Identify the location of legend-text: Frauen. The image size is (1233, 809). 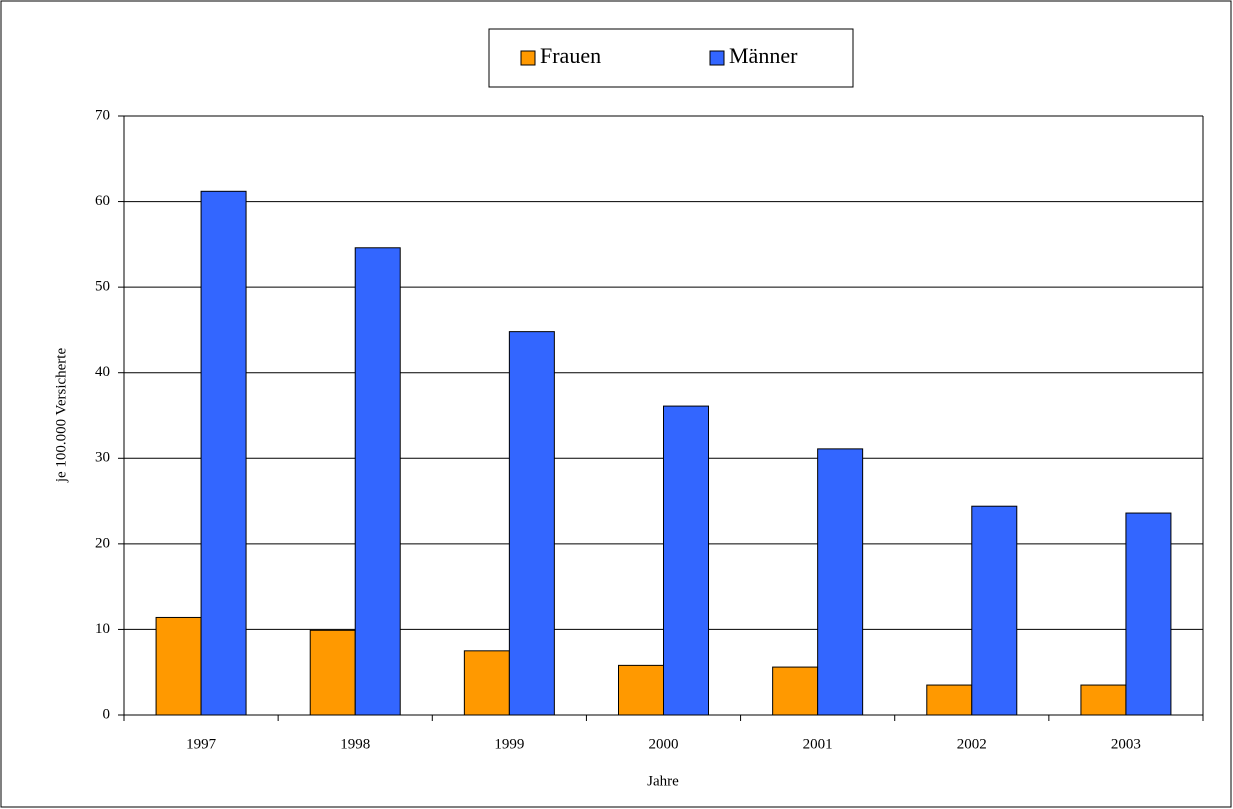
(570, 55).